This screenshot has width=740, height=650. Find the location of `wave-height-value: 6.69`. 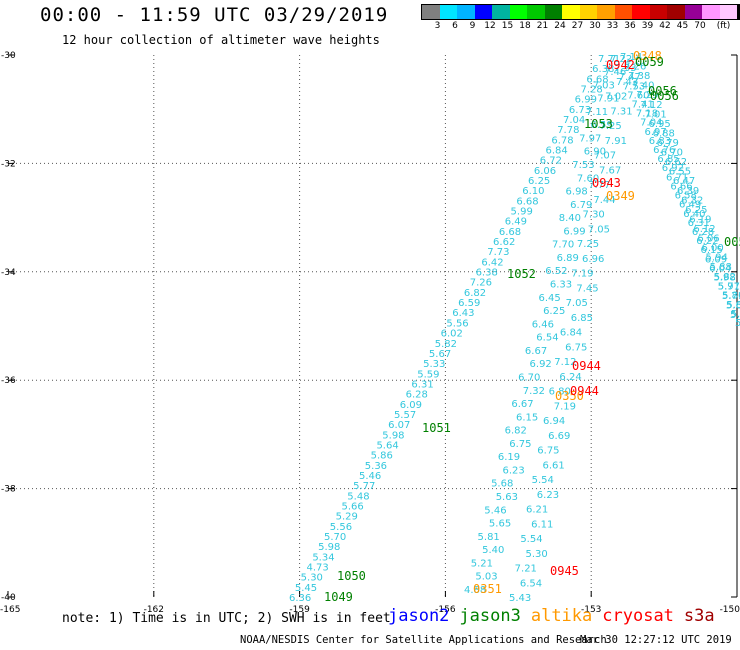

wave-height-value: 6.69 is located at coordinates (559, 436).